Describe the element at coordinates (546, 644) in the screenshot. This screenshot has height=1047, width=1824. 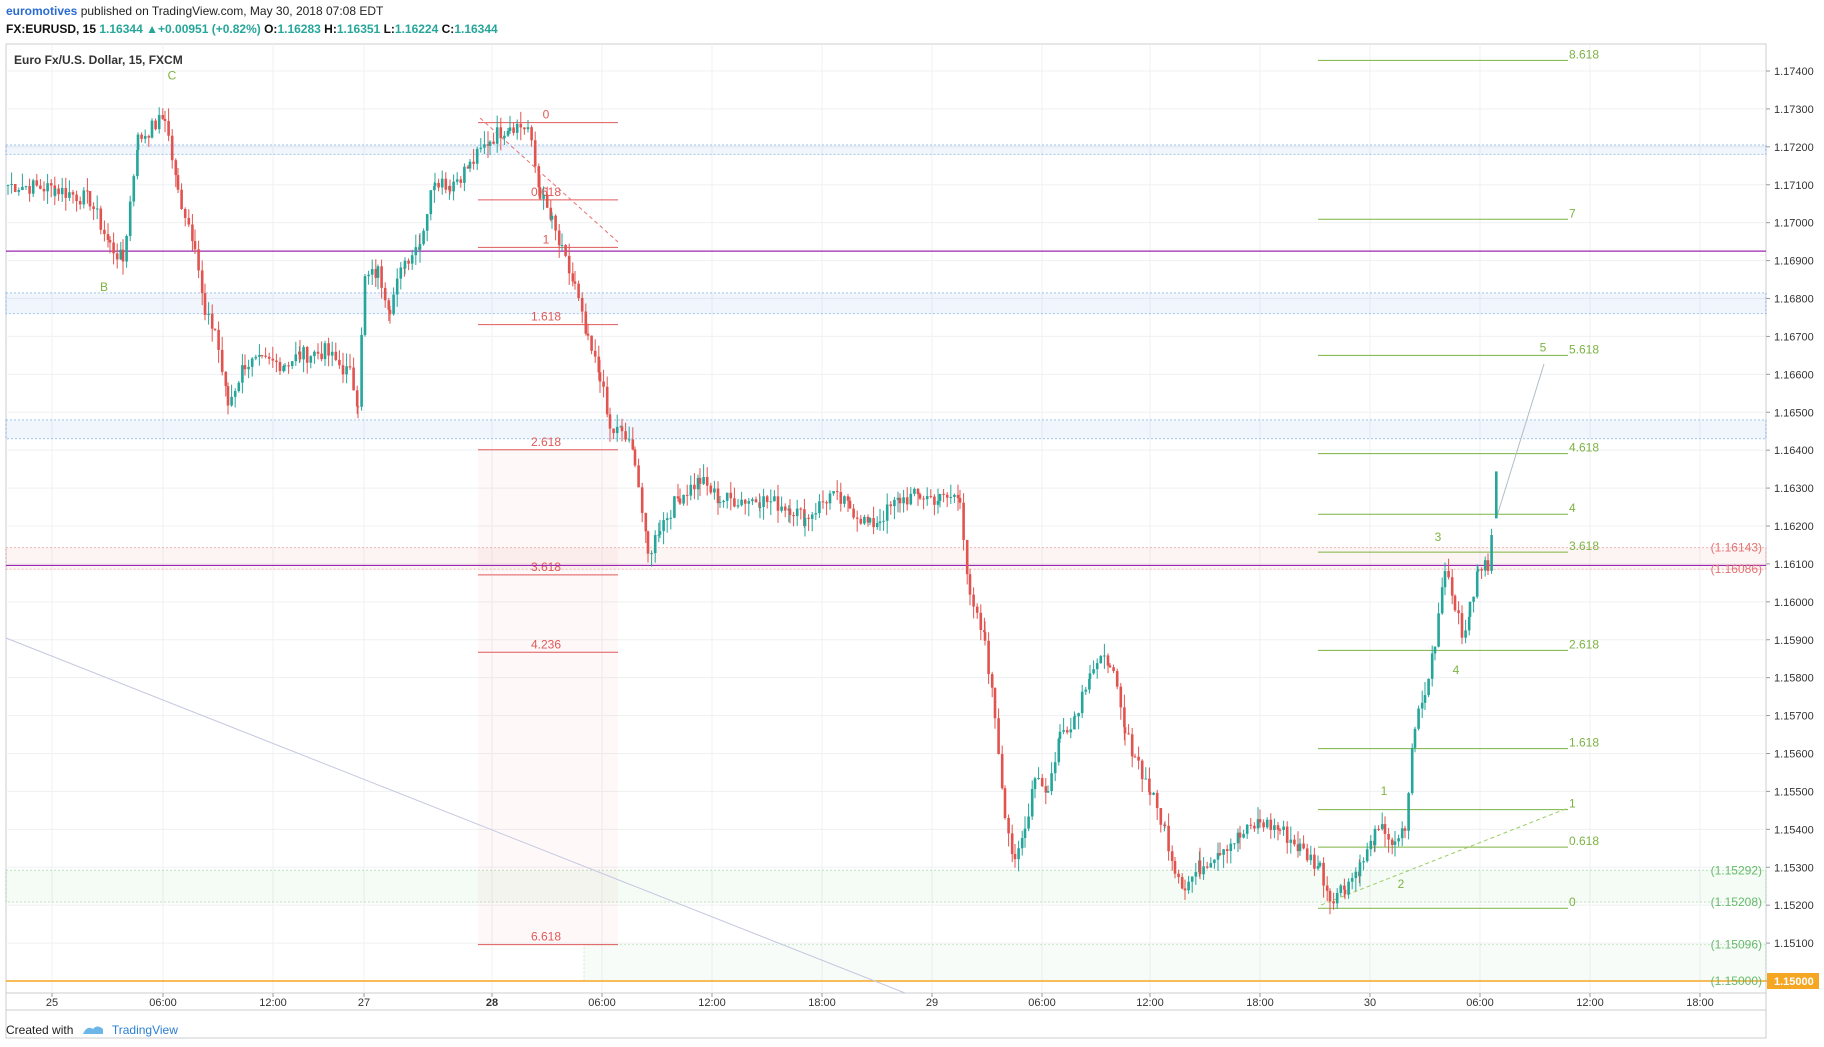
I see `fib-level-label: 4.236` at that location.